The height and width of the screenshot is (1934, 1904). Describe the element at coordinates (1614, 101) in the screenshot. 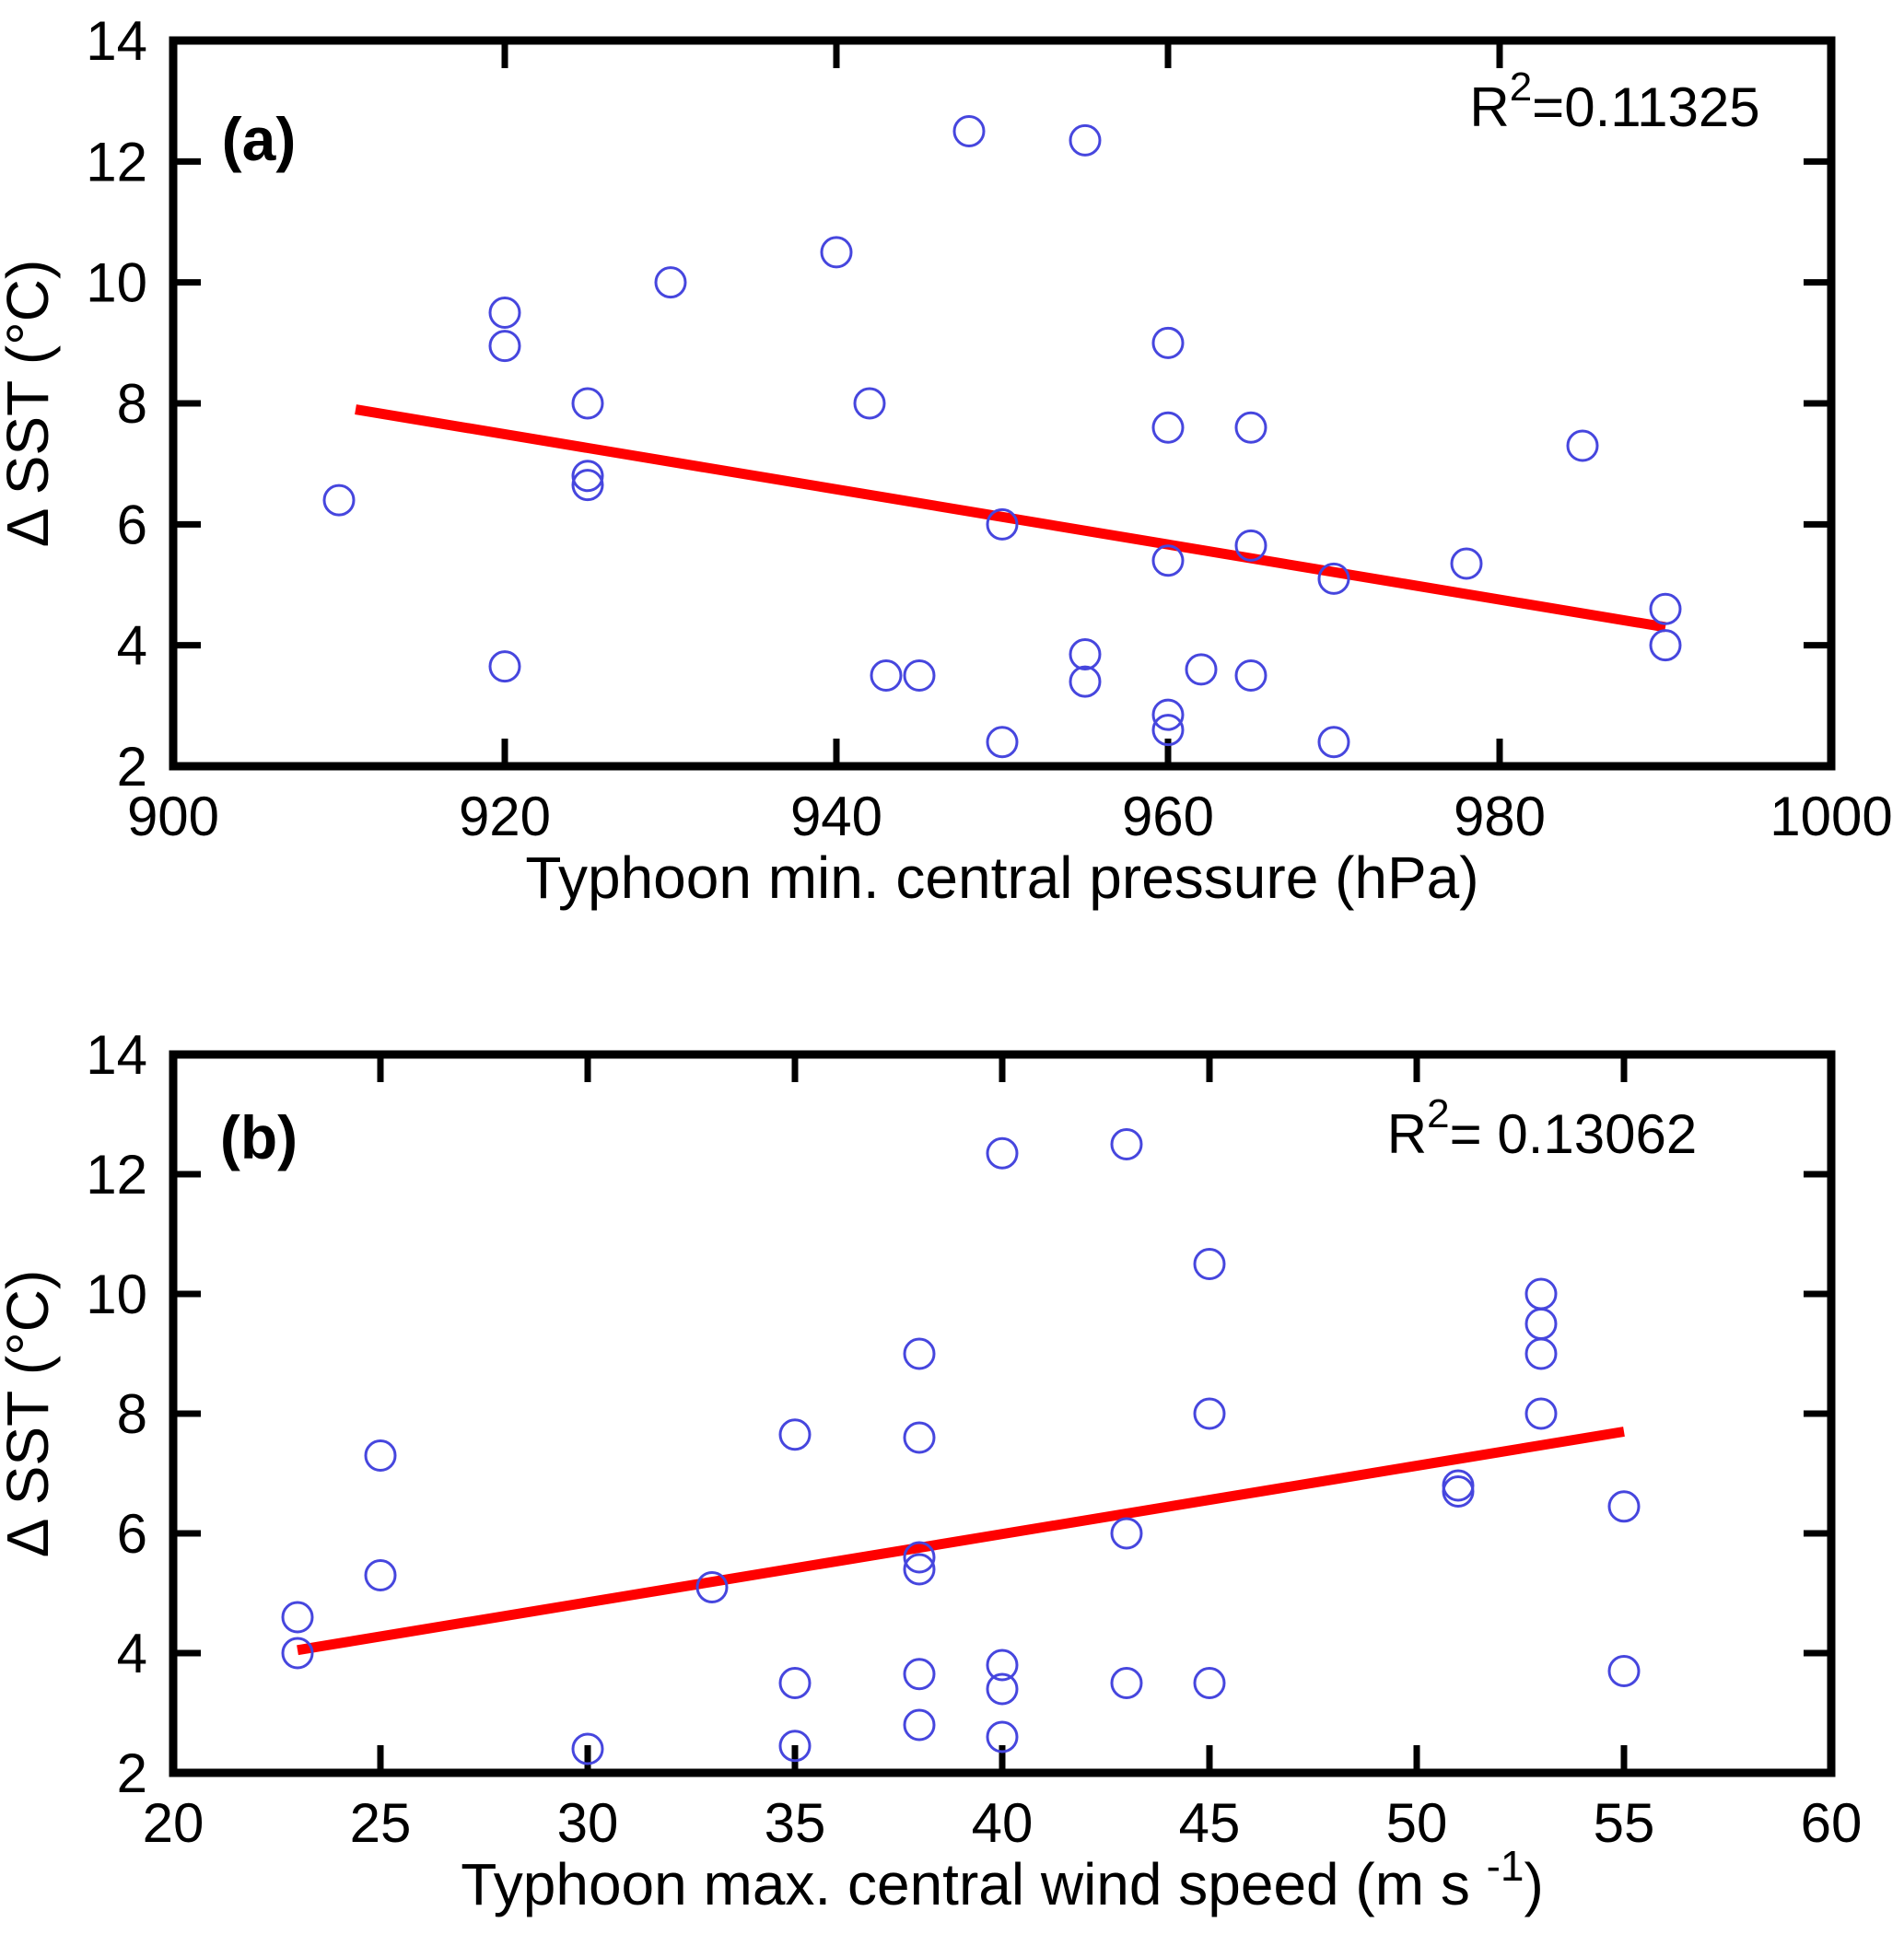

I see `r-squared-annotation: R2=0.11325` at that location.